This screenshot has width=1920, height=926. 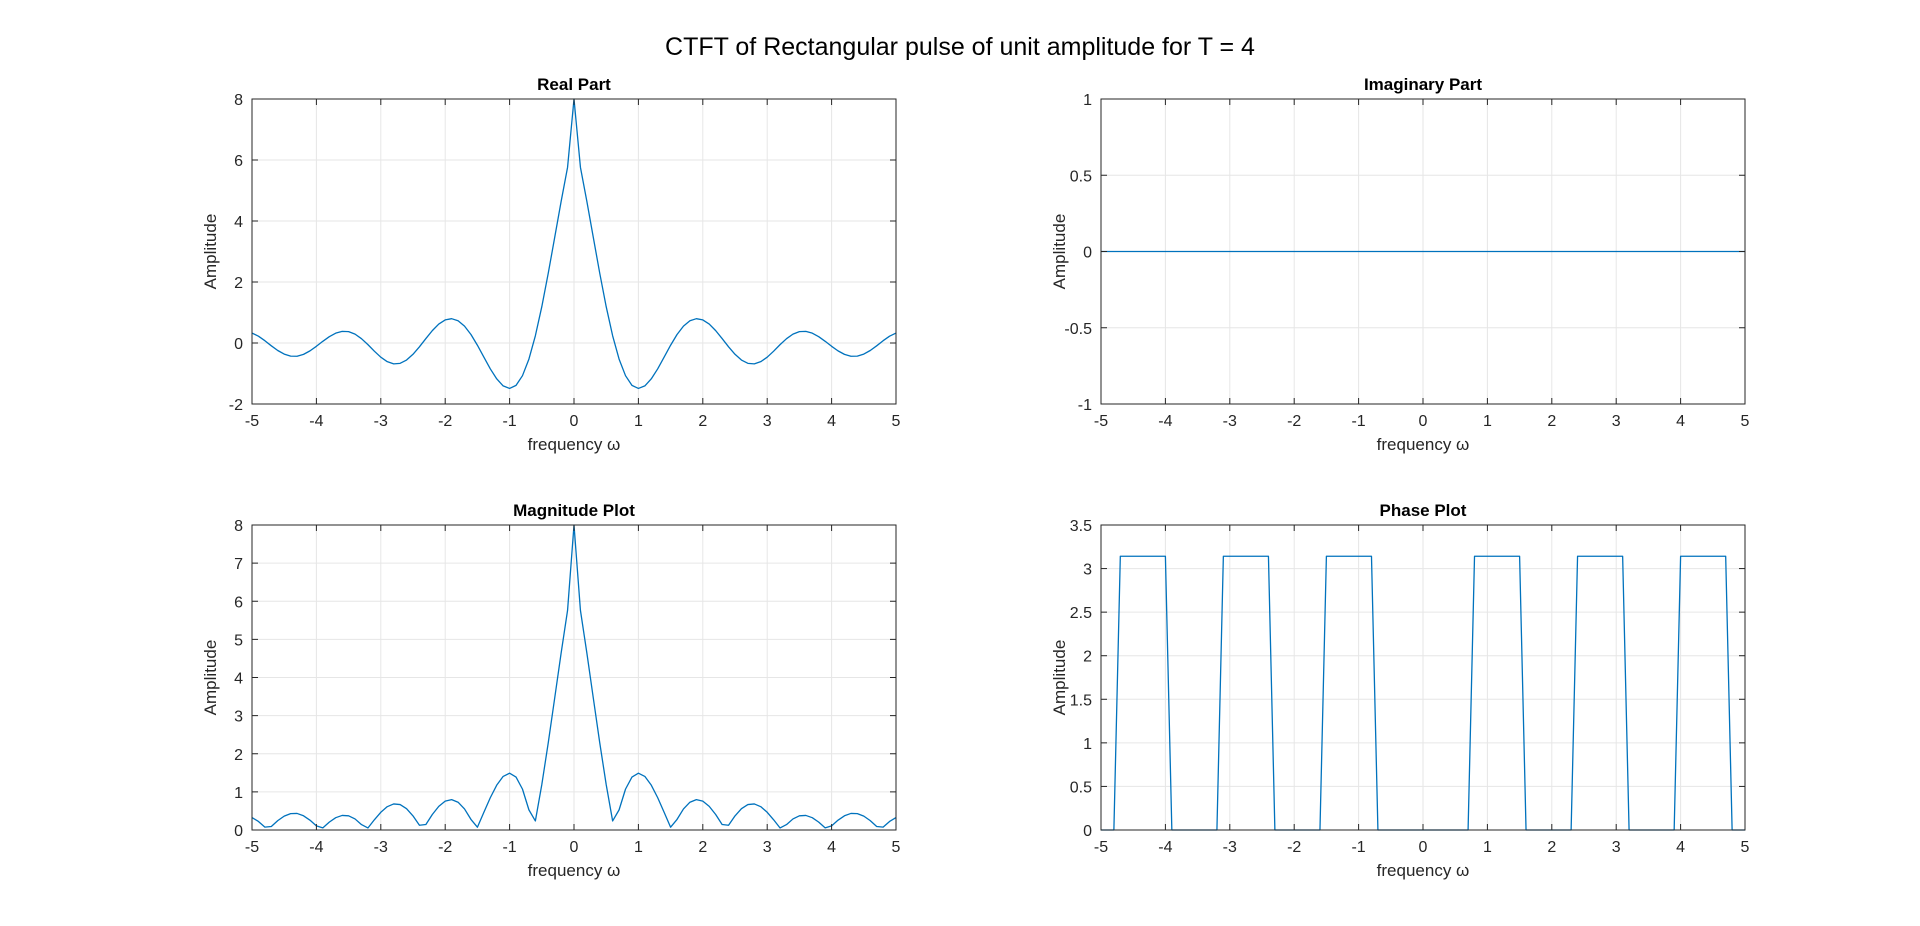 I want to click on y-tick-label: 3.5, so click(x=1081, y=526).